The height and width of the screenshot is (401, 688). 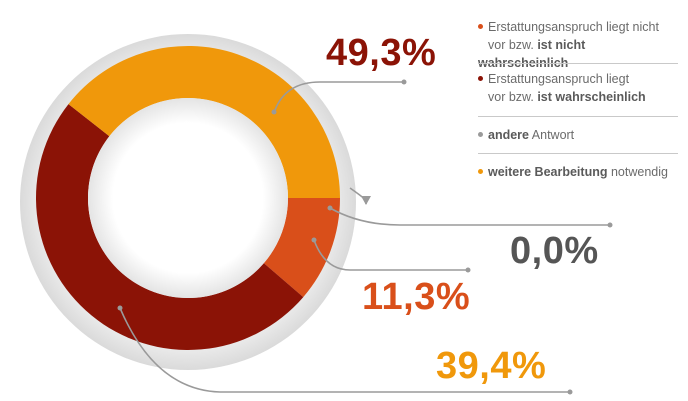 What do you see at coordinates (416, 297) in the screenshot?
I see `percent-label-nicht-wahrscheinlich: 11,3%` at bounding box center [416, 297].